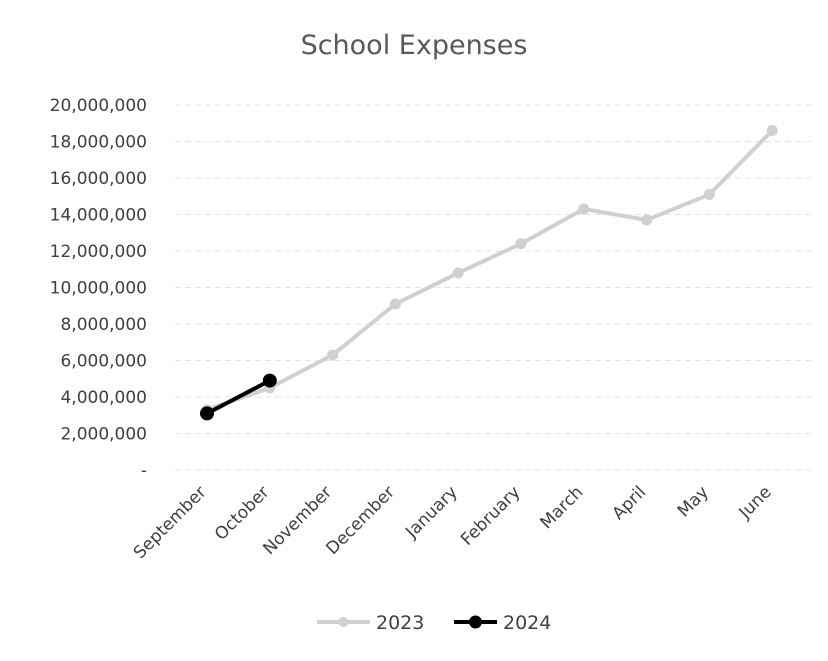  I want to click on x-tick-label: September, so click(170, 522).